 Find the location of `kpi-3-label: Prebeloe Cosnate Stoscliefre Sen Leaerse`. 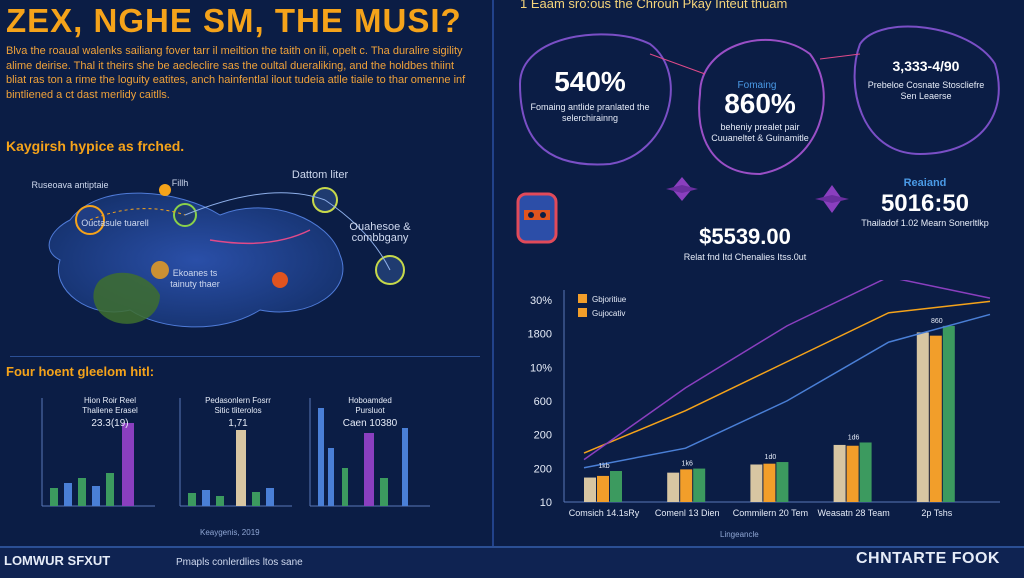

kpi-3-label: Prebeloe Cosnate Stoscliefre Sen Leaerse is located at coordinates (926, 90).